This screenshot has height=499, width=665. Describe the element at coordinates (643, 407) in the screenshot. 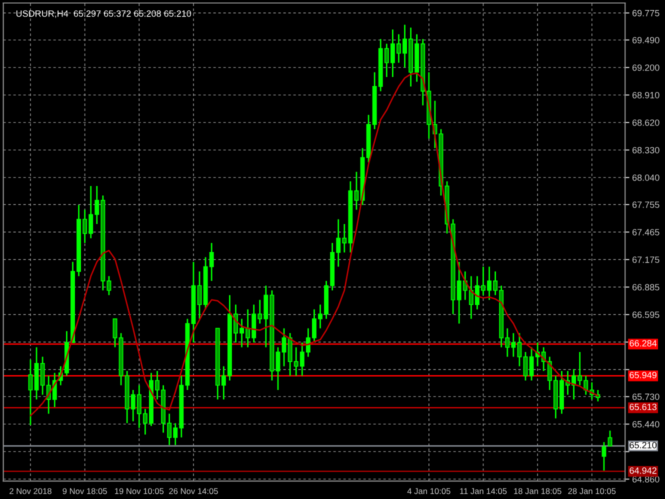

I see `ref-line-label: 65.613` at that location.